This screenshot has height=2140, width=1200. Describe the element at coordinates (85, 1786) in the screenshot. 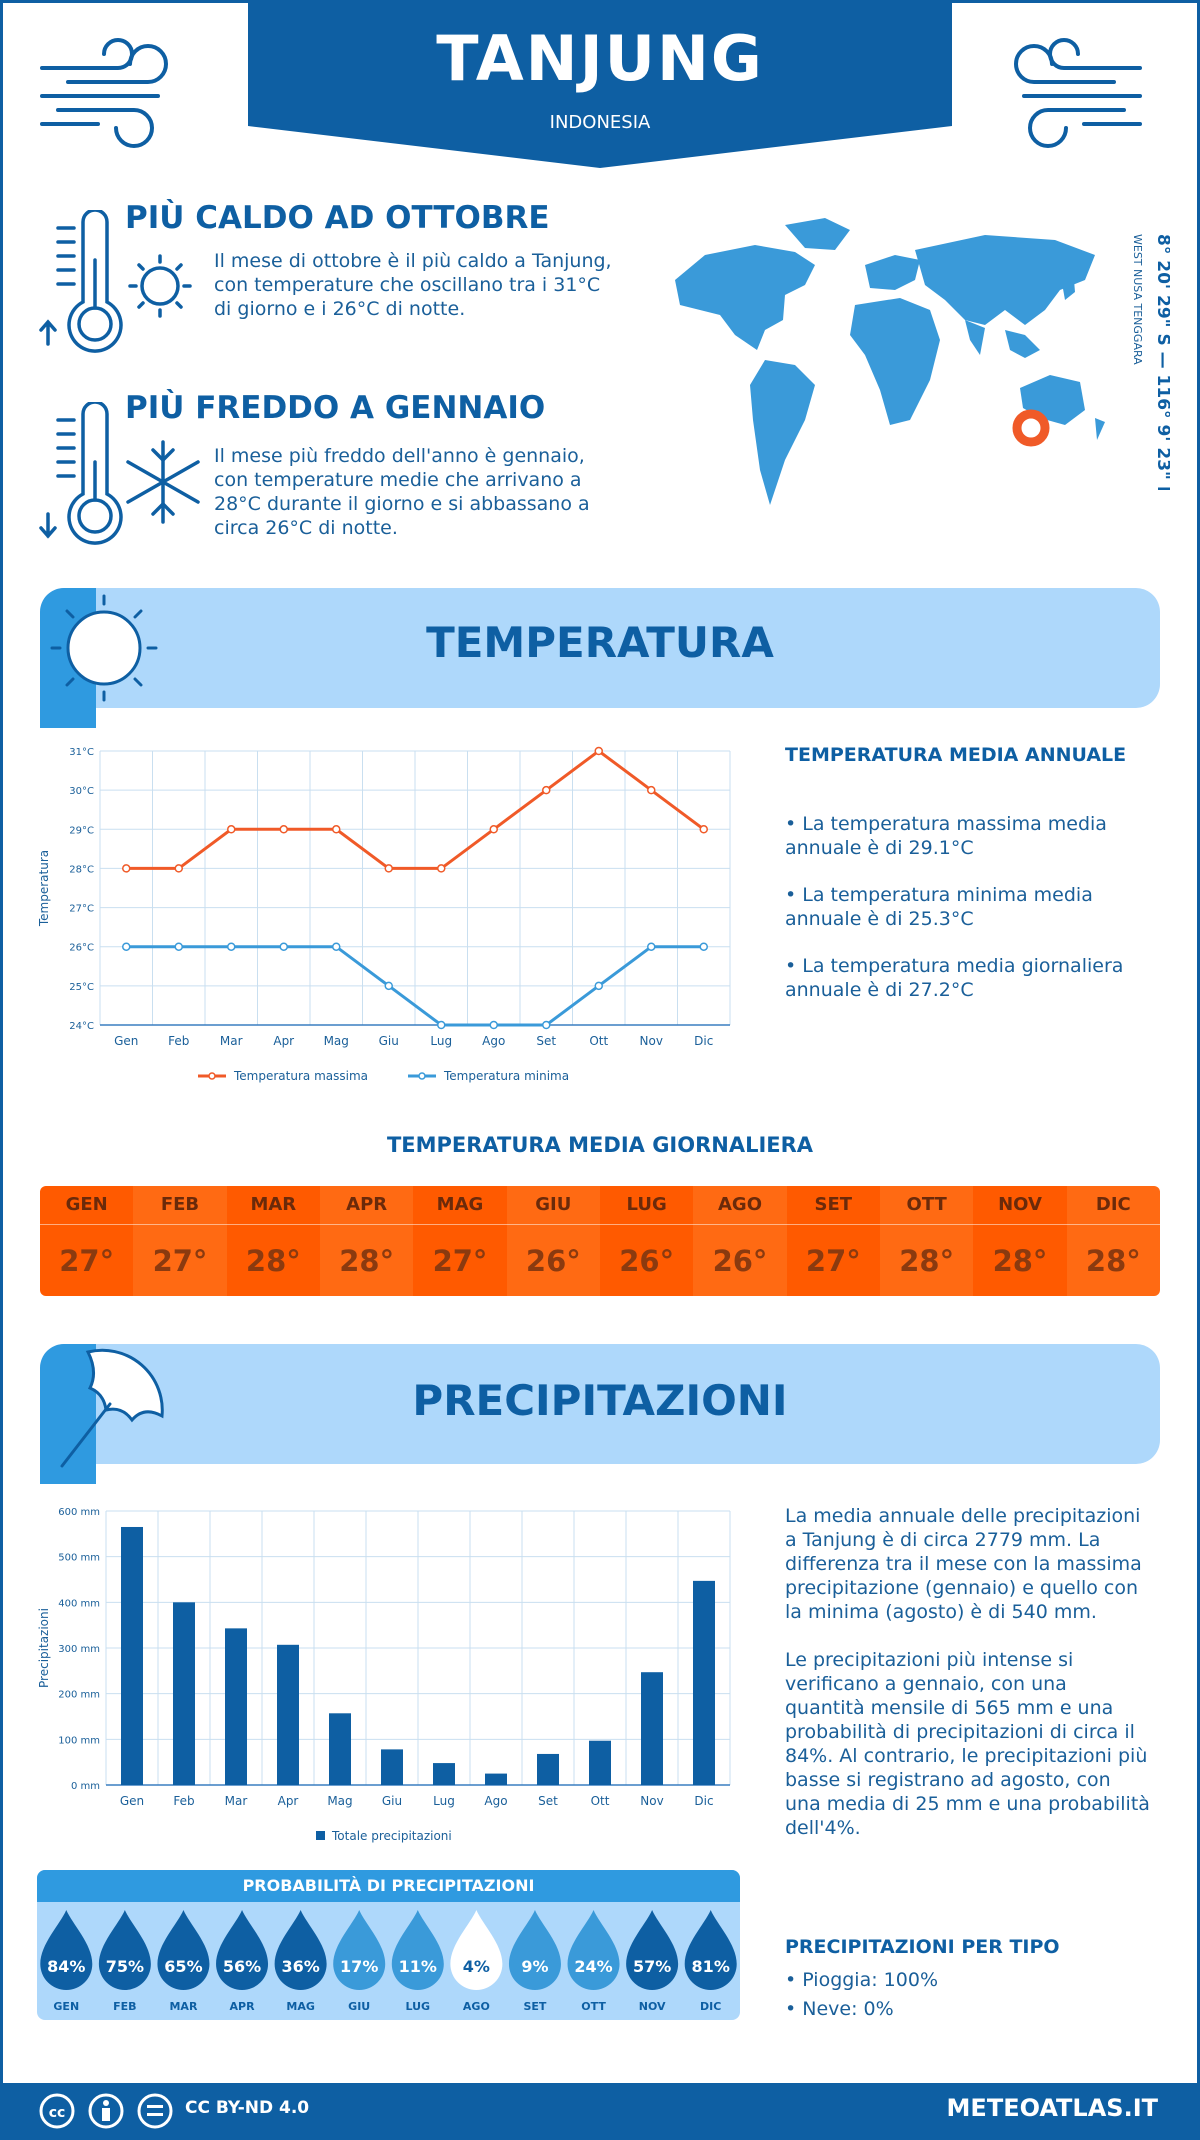

I see `y-tick-label: 0 mm` at that location.